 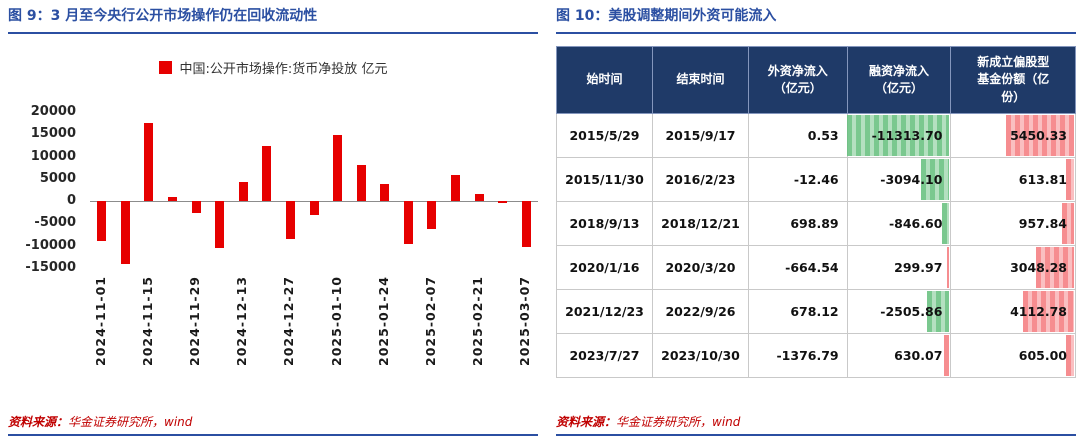 What do you see at coordinates (604, 312) in the screenshot?
I see `date-cell: 2021/12/23` at bounding box center [604, 312].